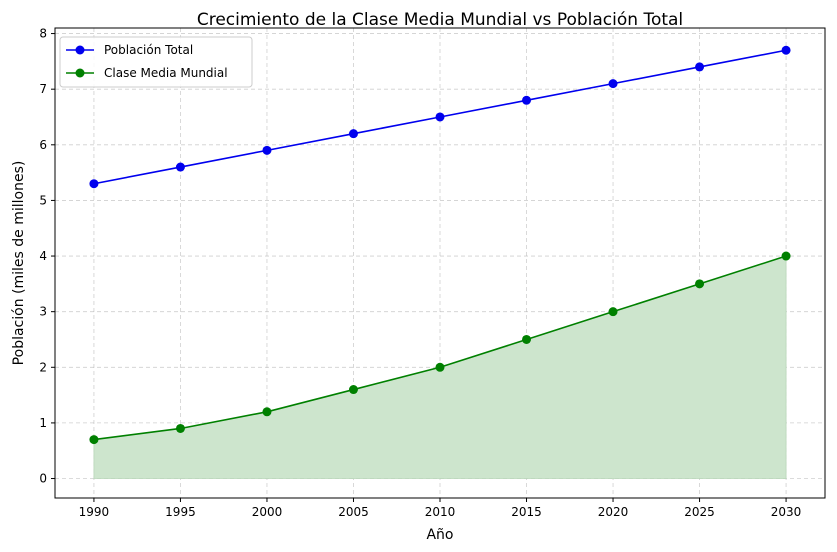 This screenshot has width=837, height=552. What do you see at coordinates (43, 312) in the screenshot?
I see `y-tick-label-3: 3` at bounding box center [43, 312].